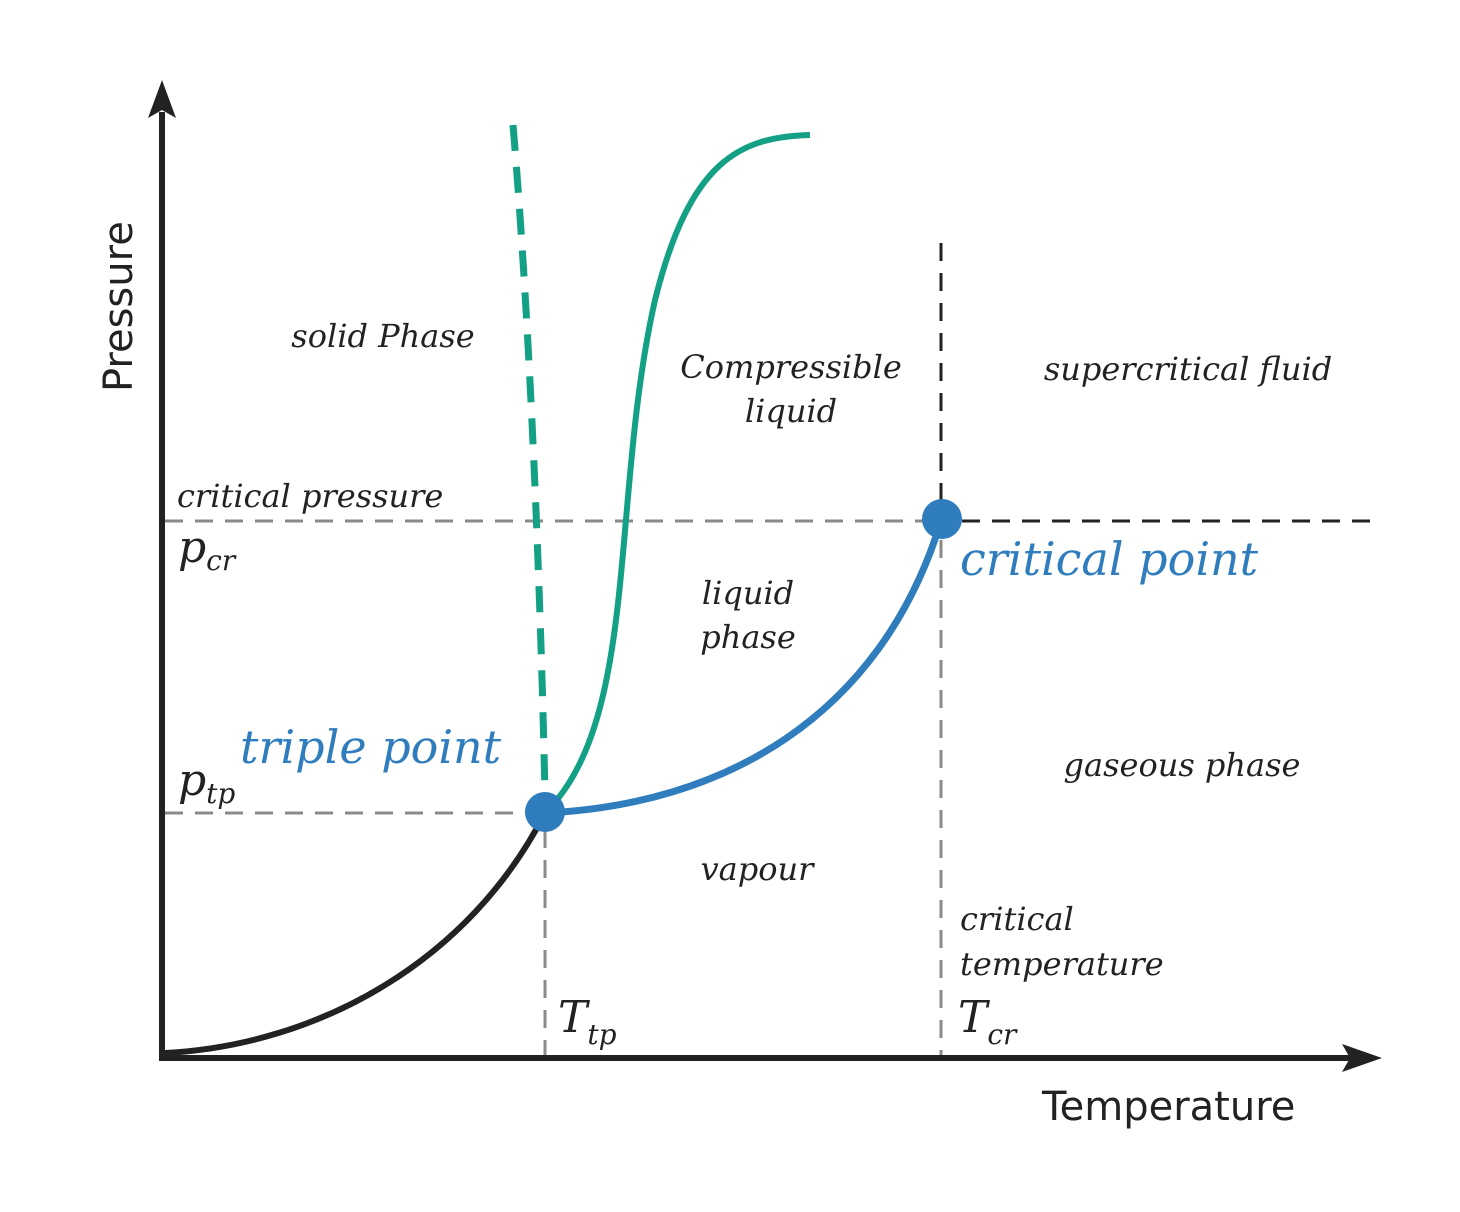 The width and height of the screenshot is (1460, 1212). What do you see at coordinates (371, 747) in the screenshot?
I see `triple-point-label: triple point` at bounding box center [371, 747].